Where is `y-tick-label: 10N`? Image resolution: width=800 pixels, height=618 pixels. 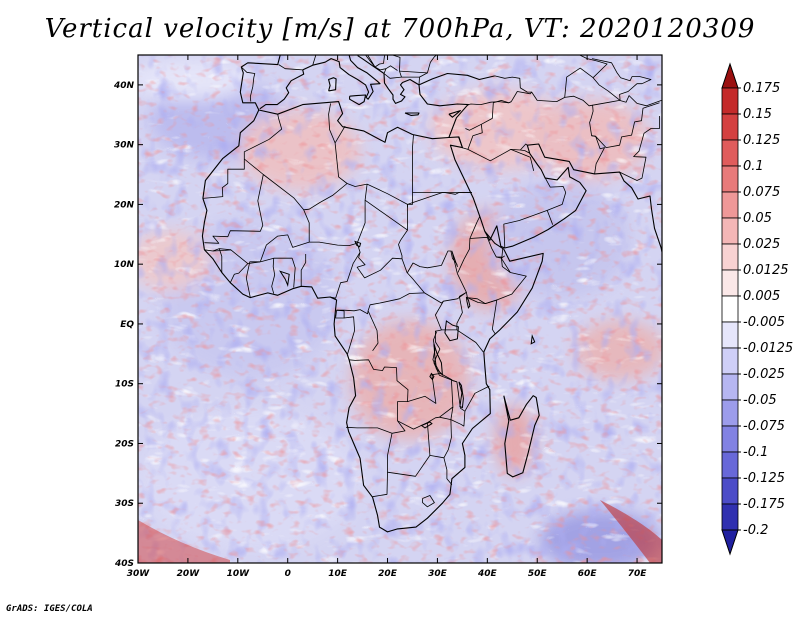 y-tick-label: 10N is located at coordinates (124, 265).